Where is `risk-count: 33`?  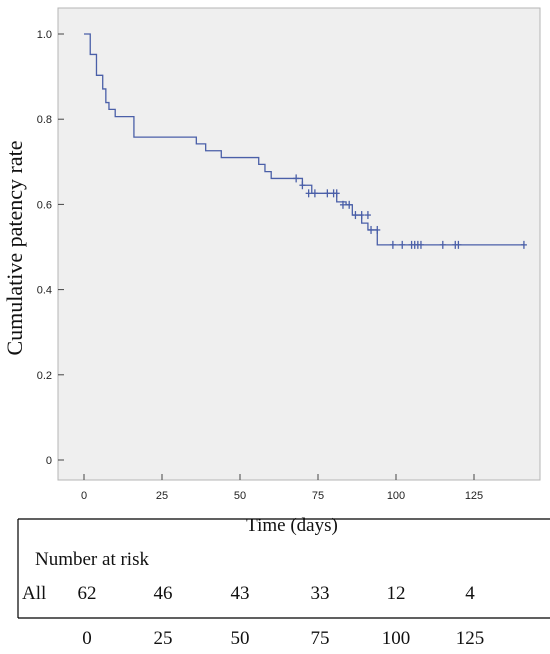
risk-count: 33 is located at coordinates (320, 593).